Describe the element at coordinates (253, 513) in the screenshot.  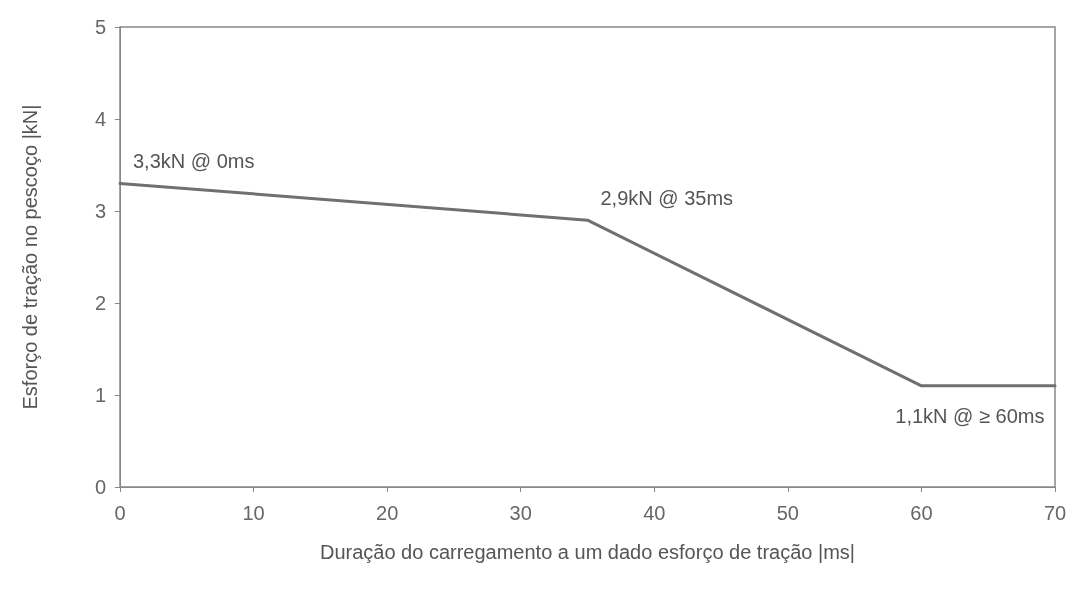
I see `x-tick-label: 10` at that location.